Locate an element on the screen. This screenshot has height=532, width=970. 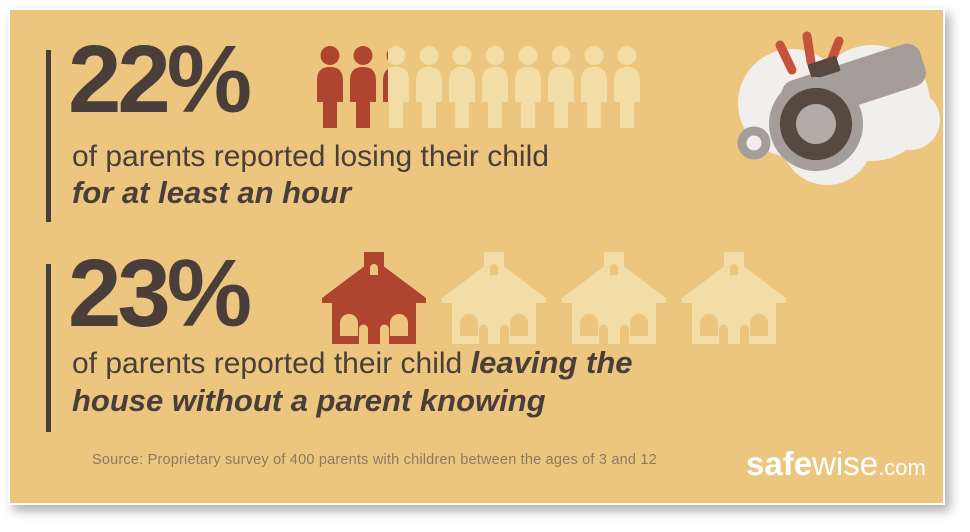
safewise-logo: safewise.com is located at coordinates (836, 463).